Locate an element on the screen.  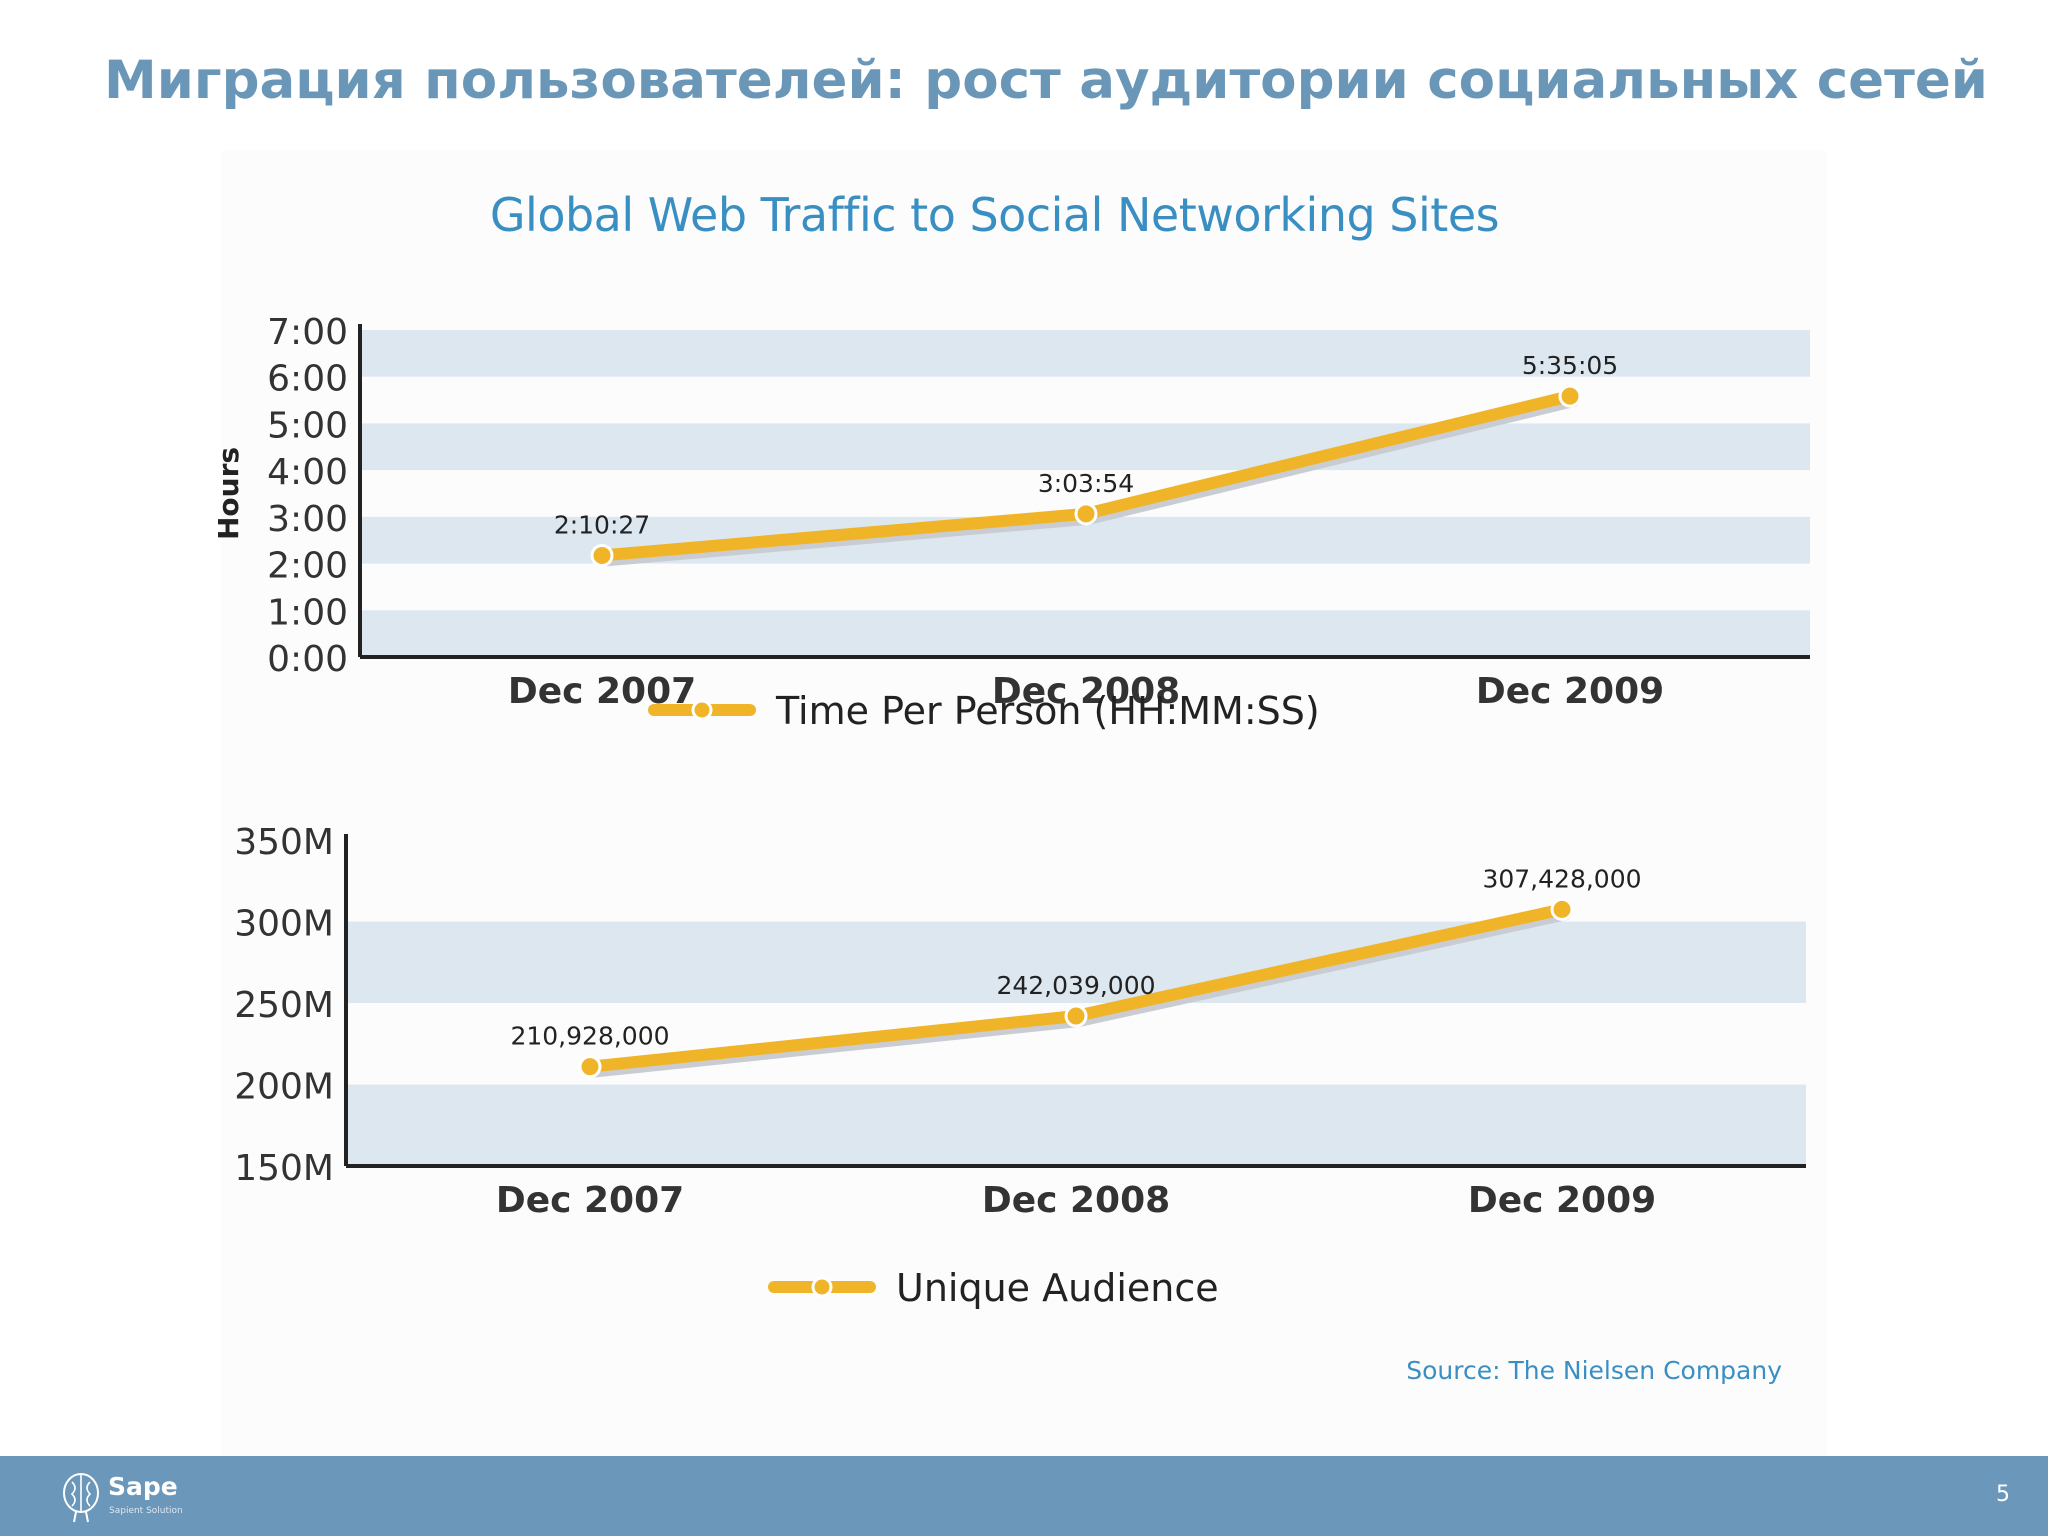
y-tick-label: 5:00 is located at coordinates (307, 425).